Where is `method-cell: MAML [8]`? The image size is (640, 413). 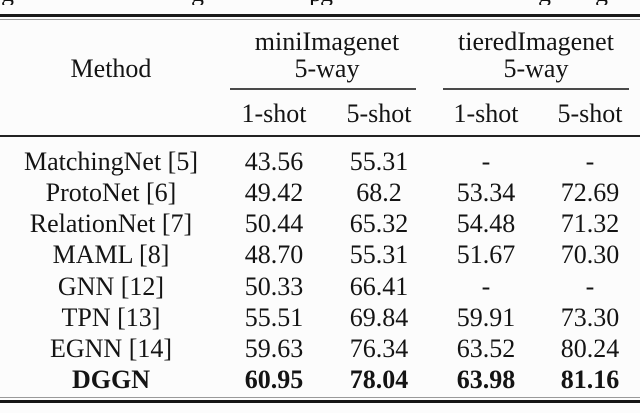
method-cell: MAML [8] is located at coordinates (111, 255).